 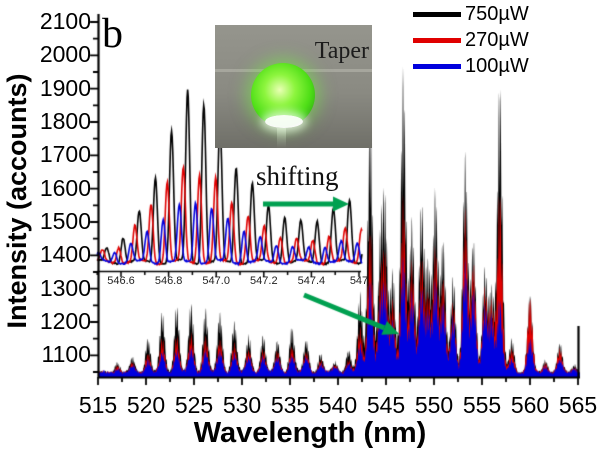 I want to click on legend-item-100uW: 100µW, so click(x=471, y=66).